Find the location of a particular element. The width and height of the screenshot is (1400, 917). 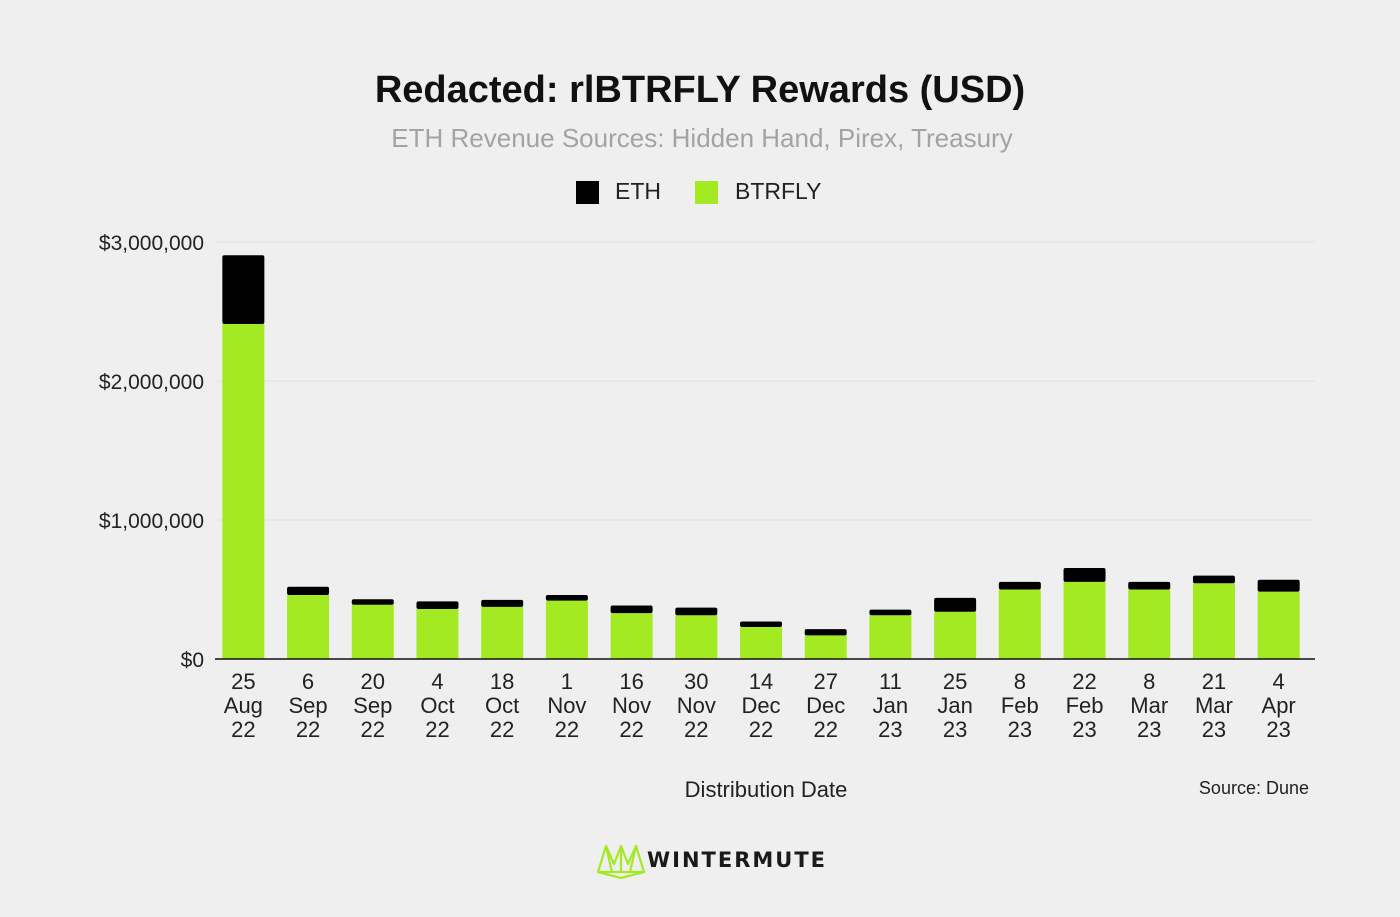

x-tick-label: 25 Jan 23 is located at coordinates (954, 705).